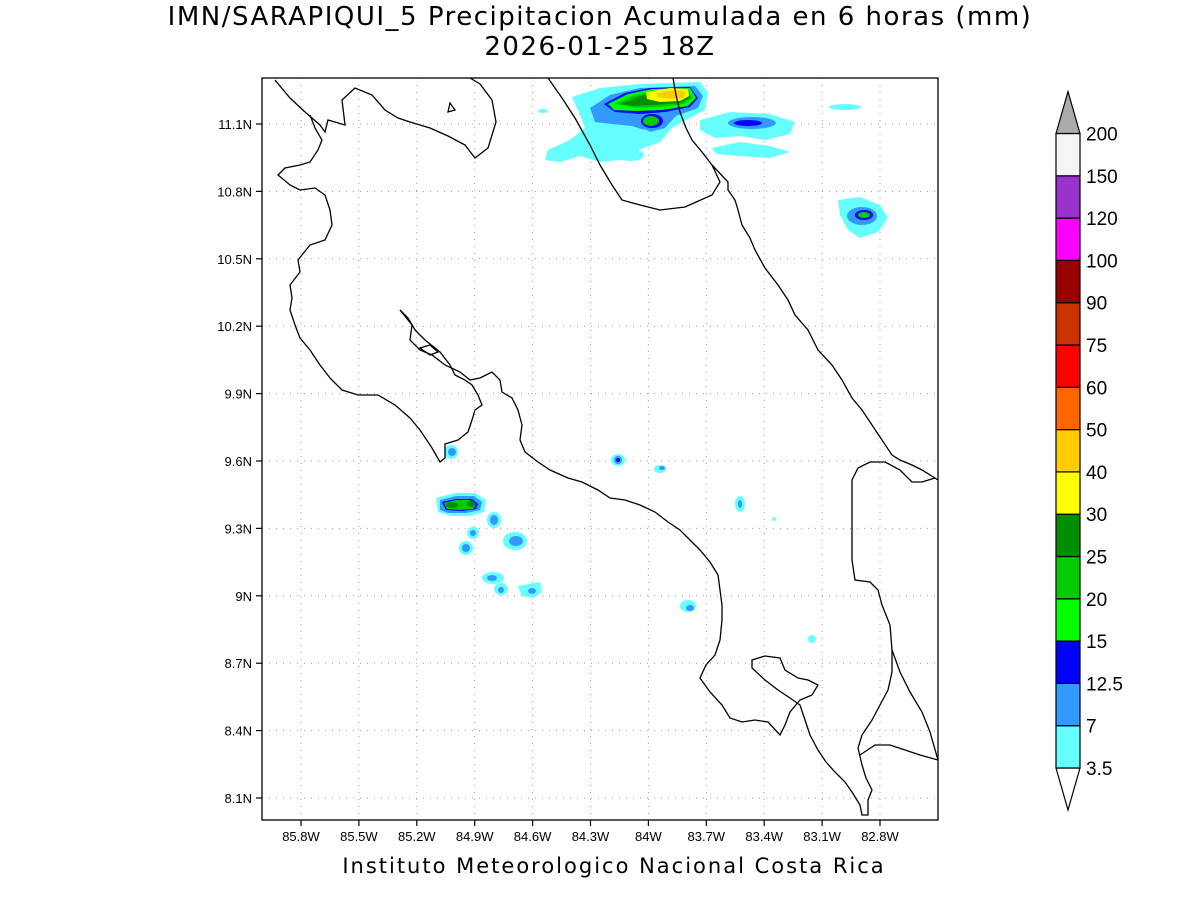 Image resolution: width=1200 pixels, height=900 pixels. I want to click on colorbar-level-label: 12.5, so click(1104, 684).